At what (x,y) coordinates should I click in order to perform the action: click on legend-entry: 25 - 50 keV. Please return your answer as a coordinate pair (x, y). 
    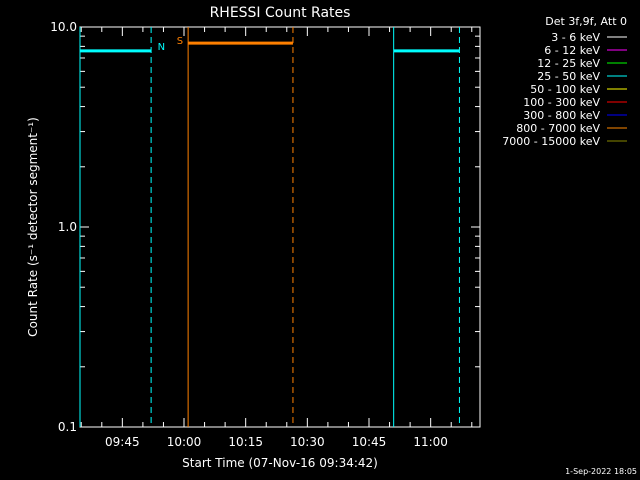
    Looking at the image, I should click on (568, 76).